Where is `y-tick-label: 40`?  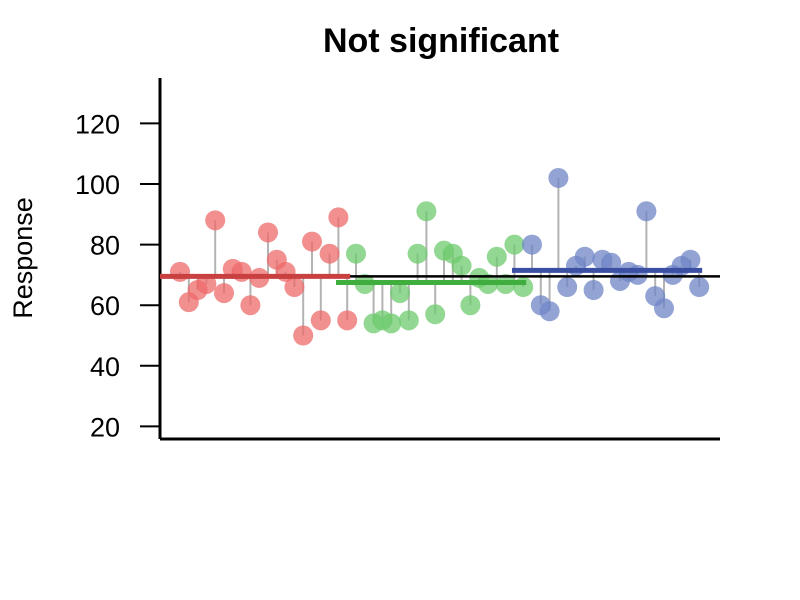
y-tick-label: 40 is located at coordinates (105, 367).